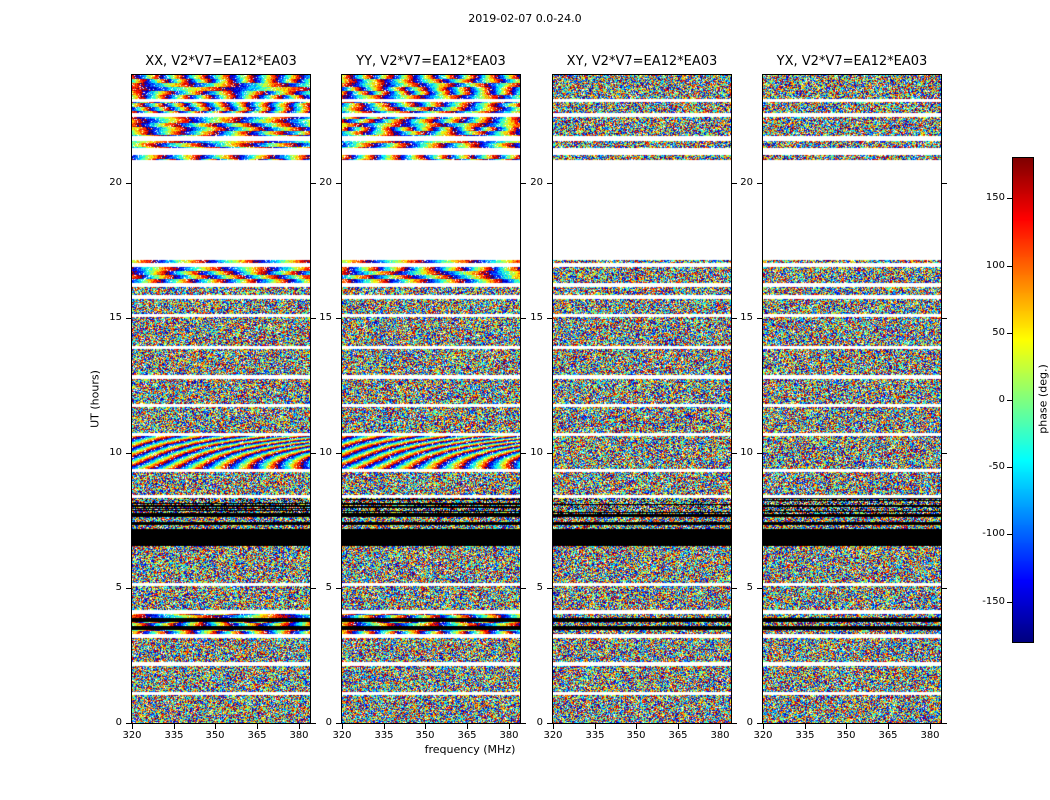 The width and height of the screenshot is (1050, 800). What do you see at coordinates (1001, 399) in the screenshot?
I see `colorbar-tick-label: 0` at bounding box center [1001, 399].